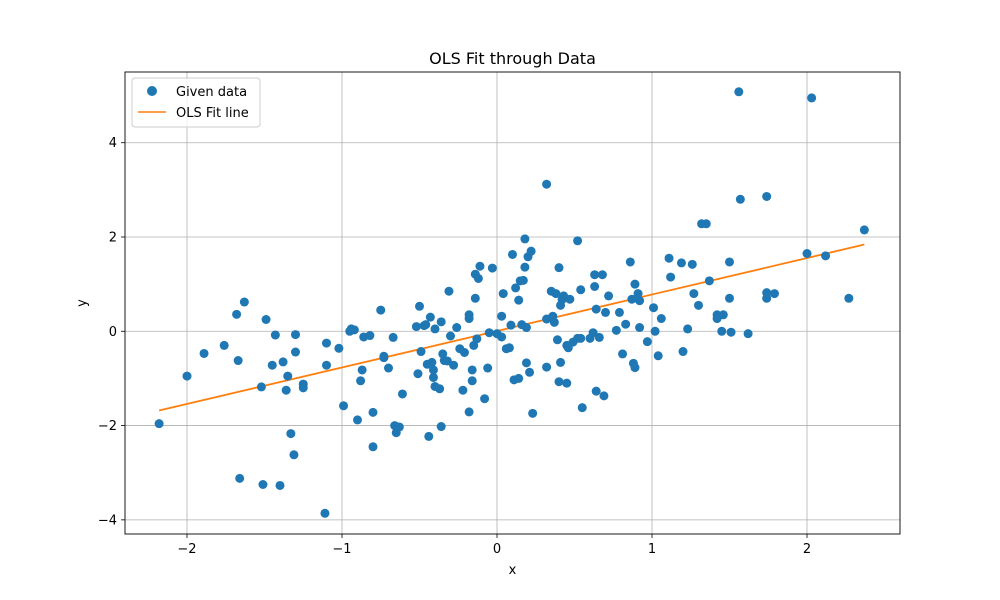  Describe the element at coordinates (341, 549) in the screenshot. I see `x-tick-label: −1` at that location.